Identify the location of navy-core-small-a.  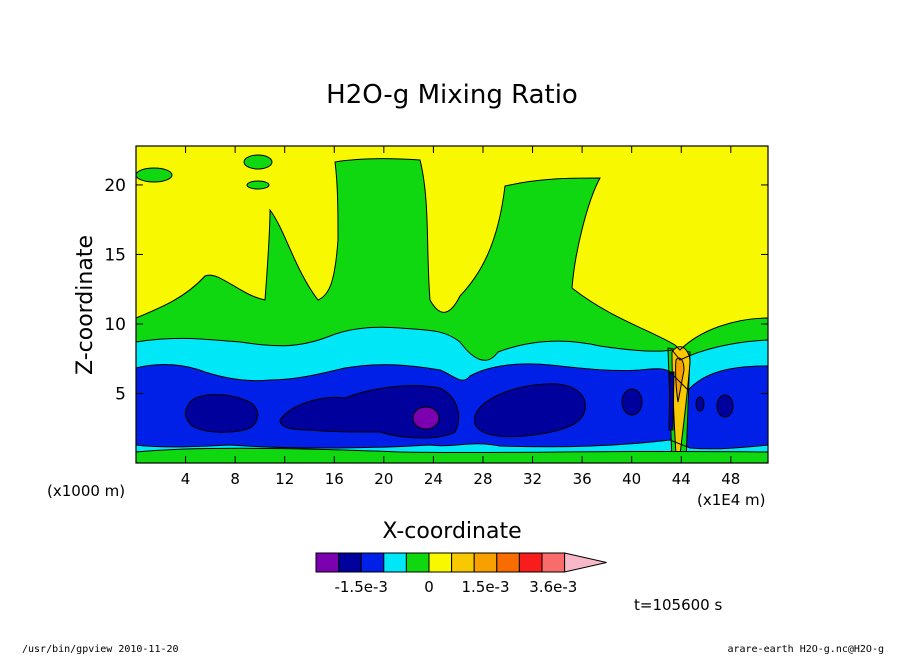
(632, 402).